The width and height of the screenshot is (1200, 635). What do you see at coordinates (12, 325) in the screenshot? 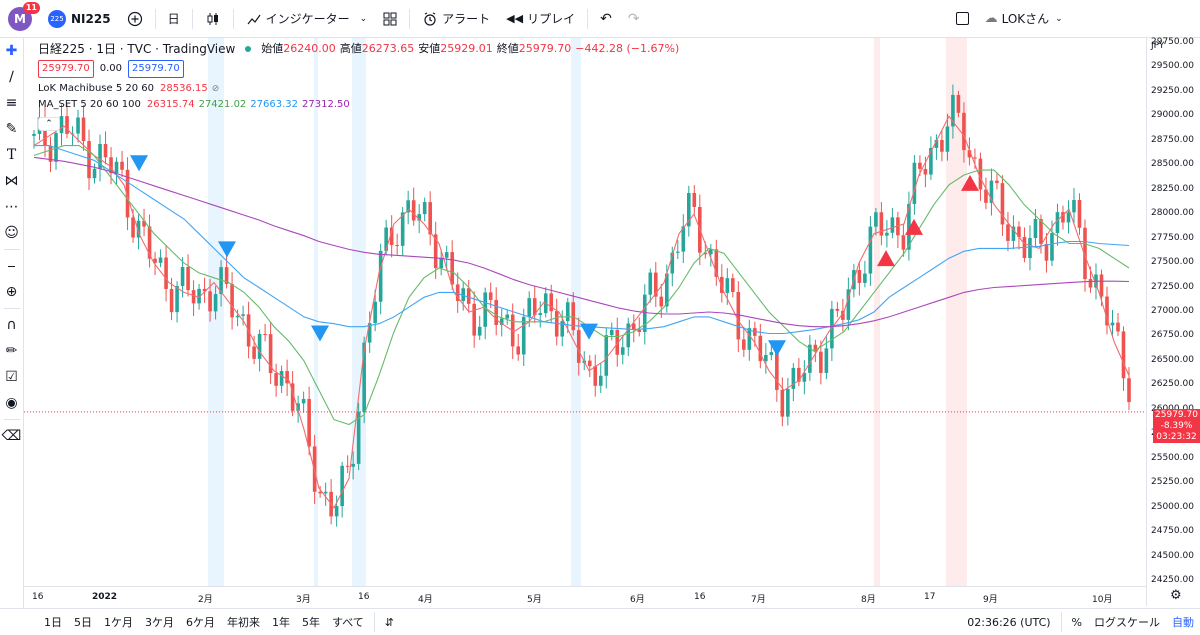
I see `magnet-tool: ∩` at bounding box center [12, 325].